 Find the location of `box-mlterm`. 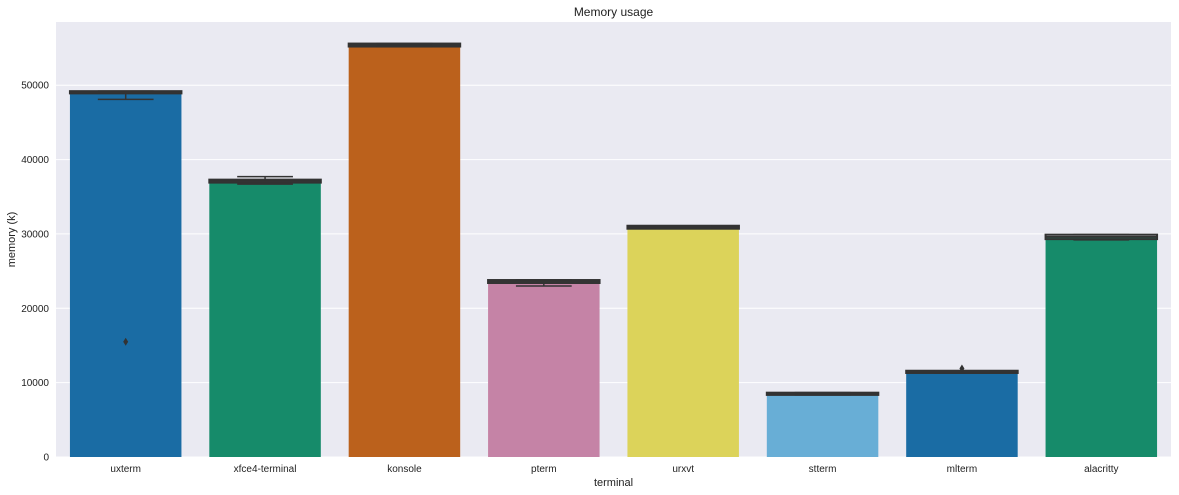

box-mlterm is located at coordinates (962, 369).